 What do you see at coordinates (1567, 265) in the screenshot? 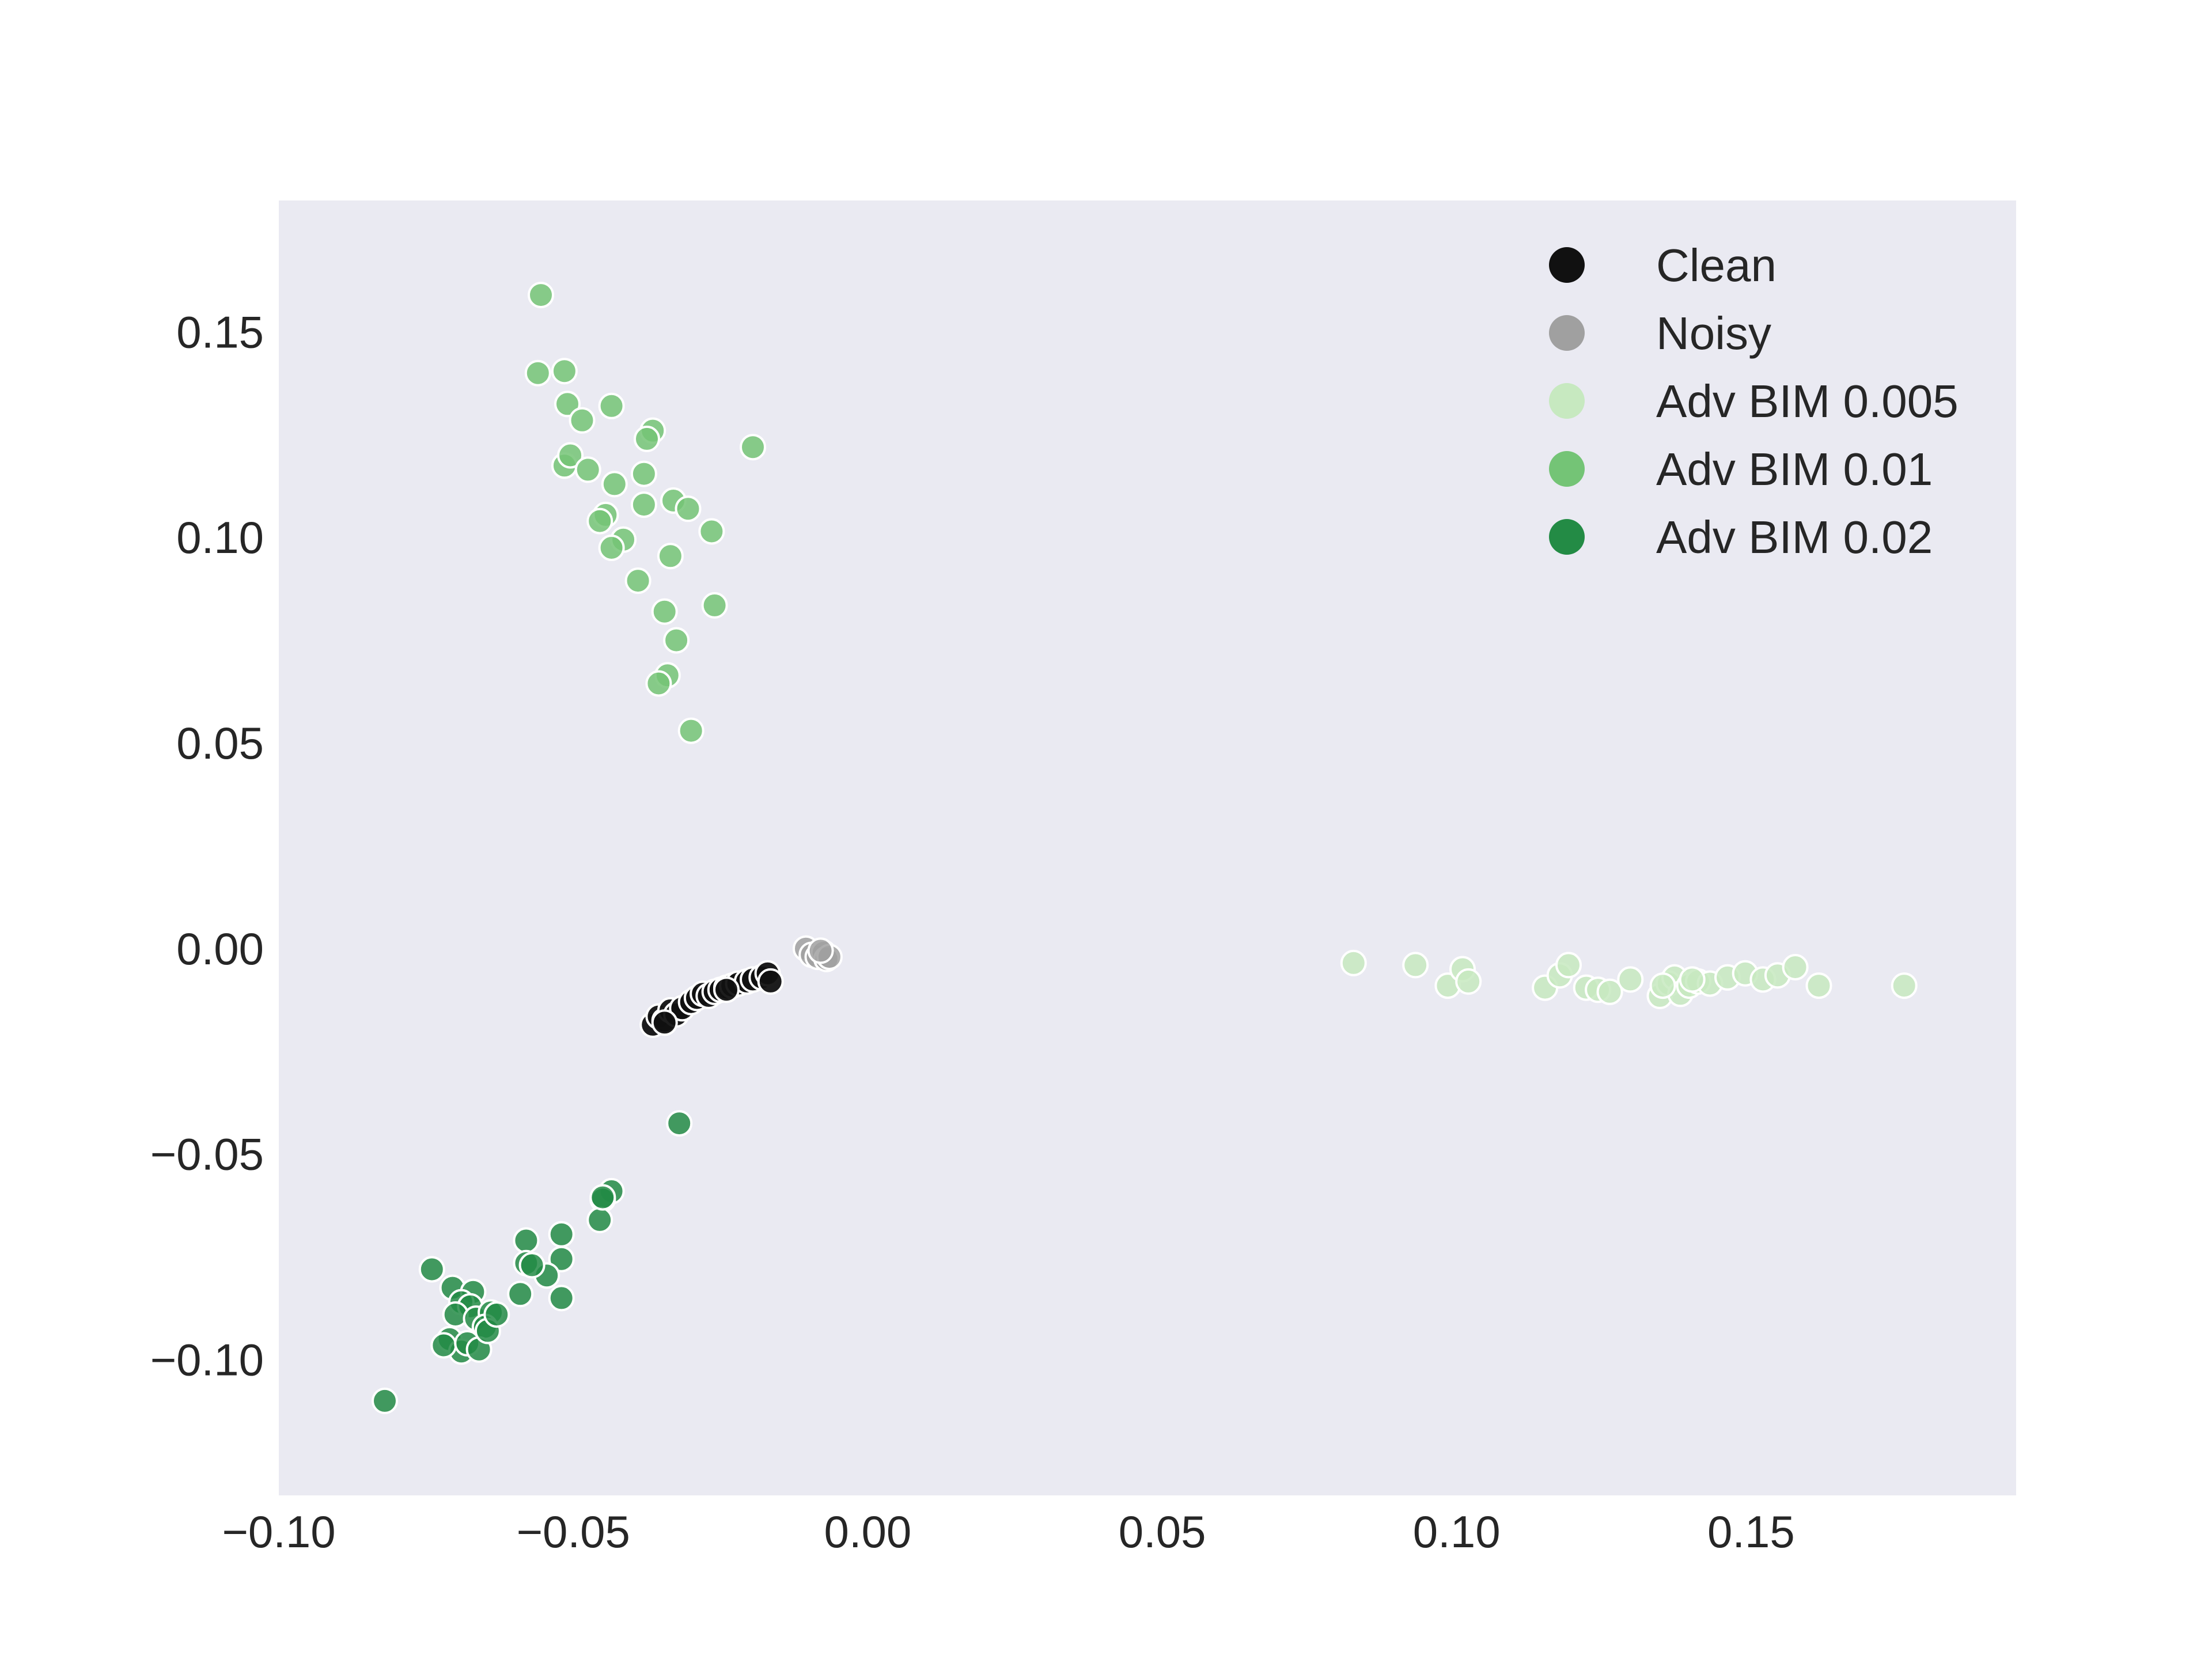
I see `legend-marker-clean` at bounding box center [1567, 265].